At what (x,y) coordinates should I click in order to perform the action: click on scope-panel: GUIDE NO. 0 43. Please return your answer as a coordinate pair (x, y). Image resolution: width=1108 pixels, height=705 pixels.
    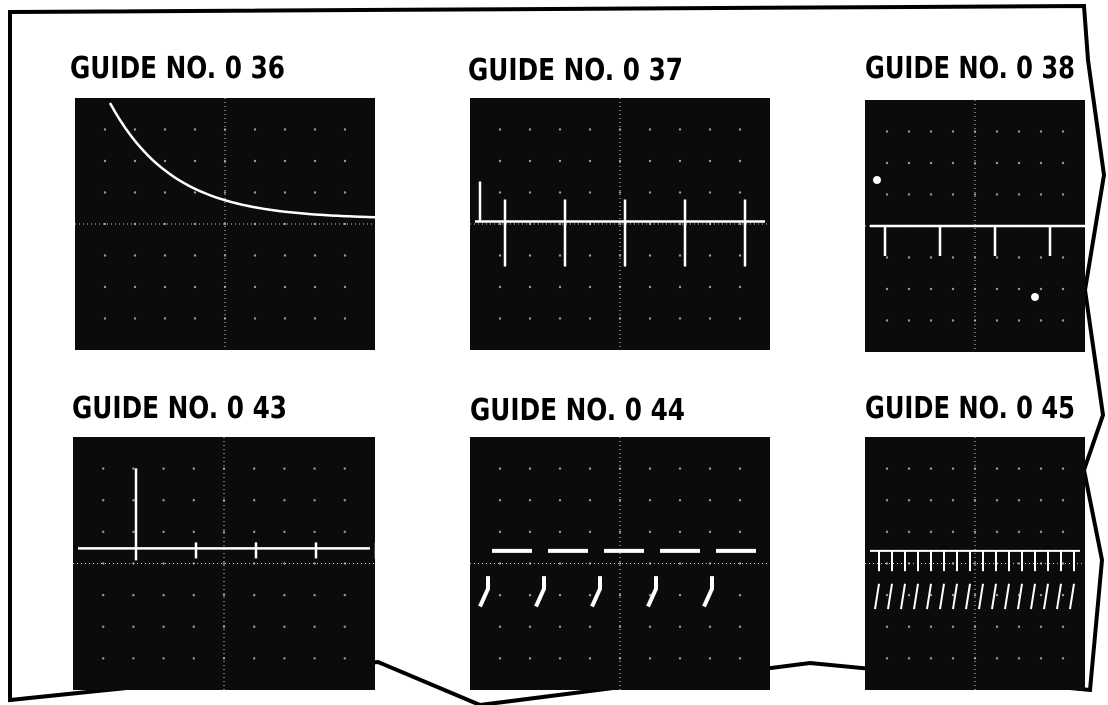
    Looking at the image, I should click on (225, 540).